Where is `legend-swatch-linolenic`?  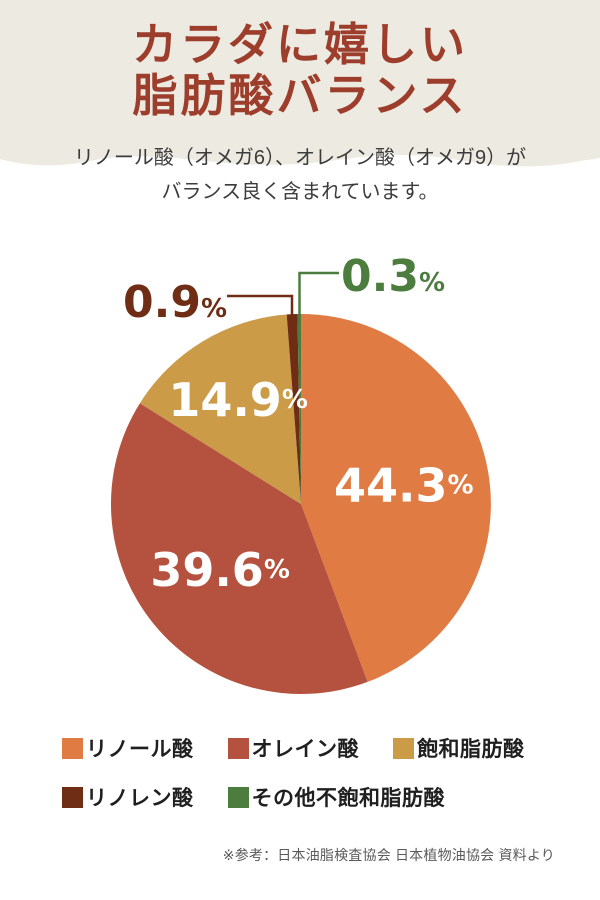
legend-swatch-linolenic is located at coordinates (72, 797).